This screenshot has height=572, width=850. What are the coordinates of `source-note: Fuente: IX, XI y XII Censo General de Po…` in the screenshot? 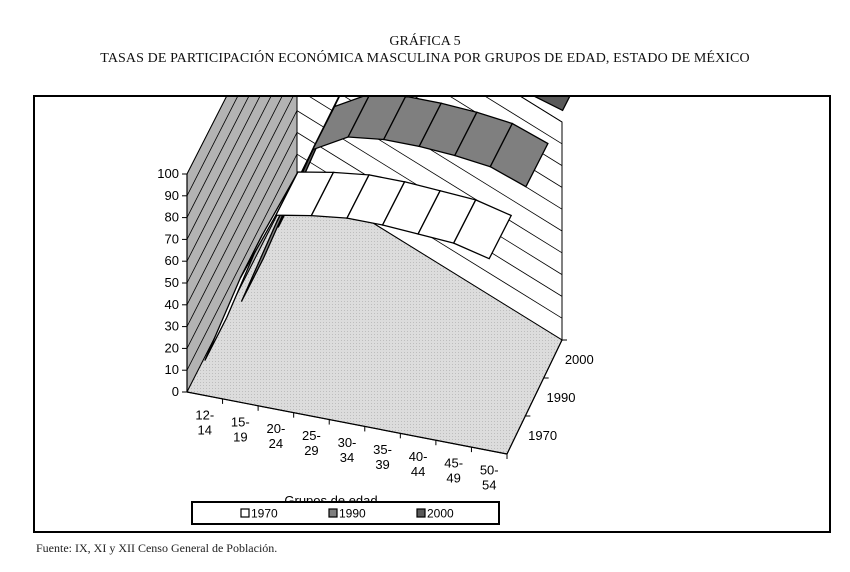 It's located at (157, 548).